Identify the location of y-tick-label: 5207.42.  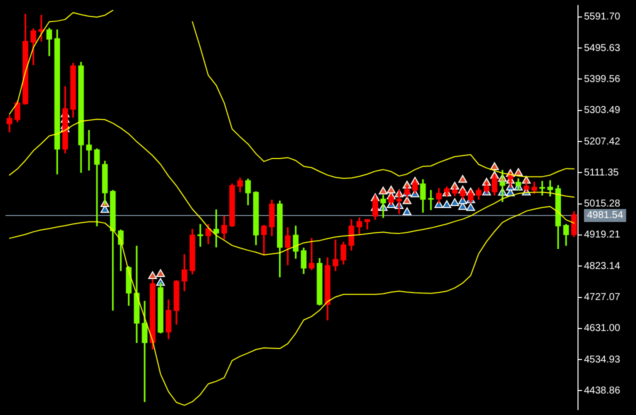
(602, 142).